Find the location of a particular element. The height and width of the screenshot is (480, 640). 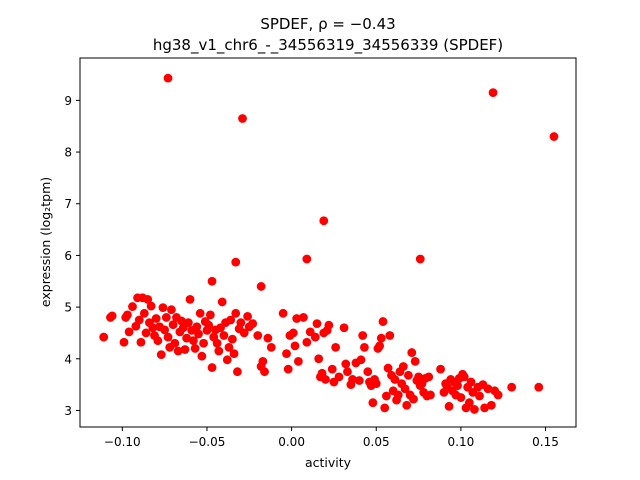

y-tick-label: 9 is located at coordinates (68, 101).